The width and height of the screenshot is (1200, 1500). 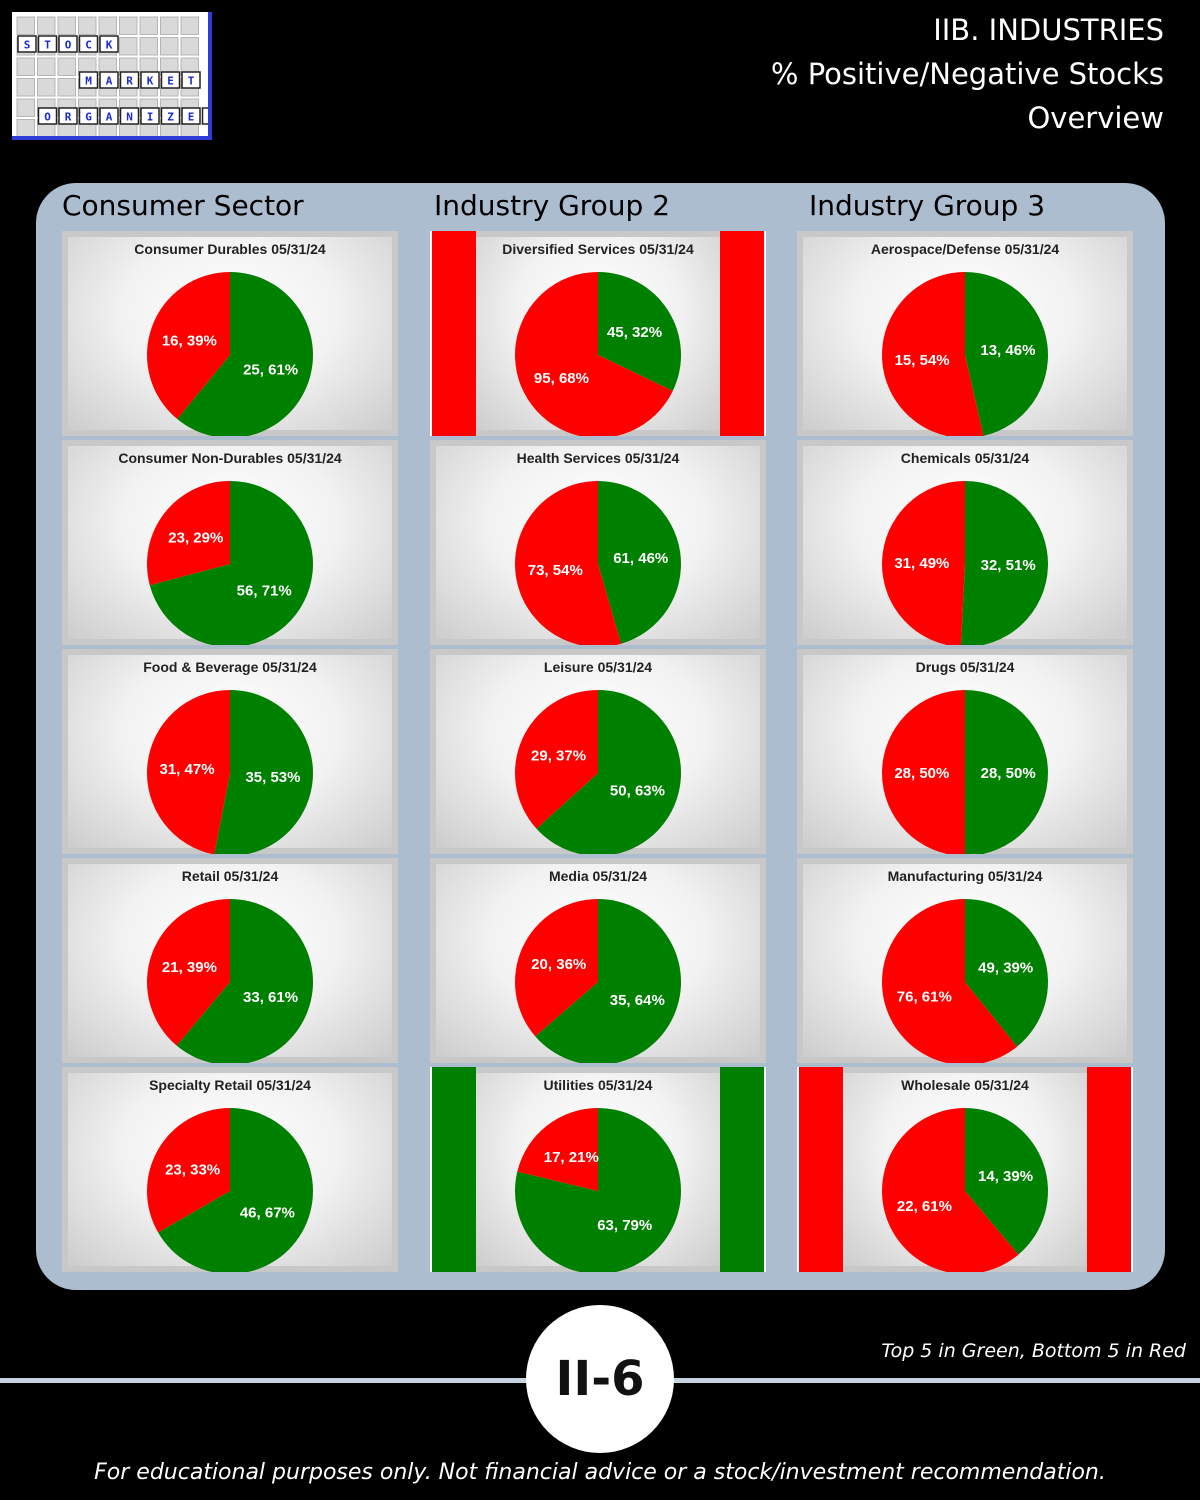 What do you see at coordinates (267, 1213) in the screenshot?
I see `positive-data-label: 46, 67%` at bounding box center [267, 1213].